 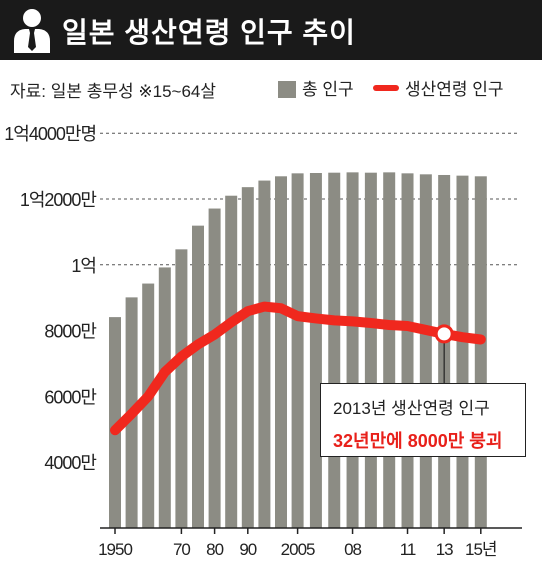 I want to click on x-tick-label: 11, so click(x=408, y=549).